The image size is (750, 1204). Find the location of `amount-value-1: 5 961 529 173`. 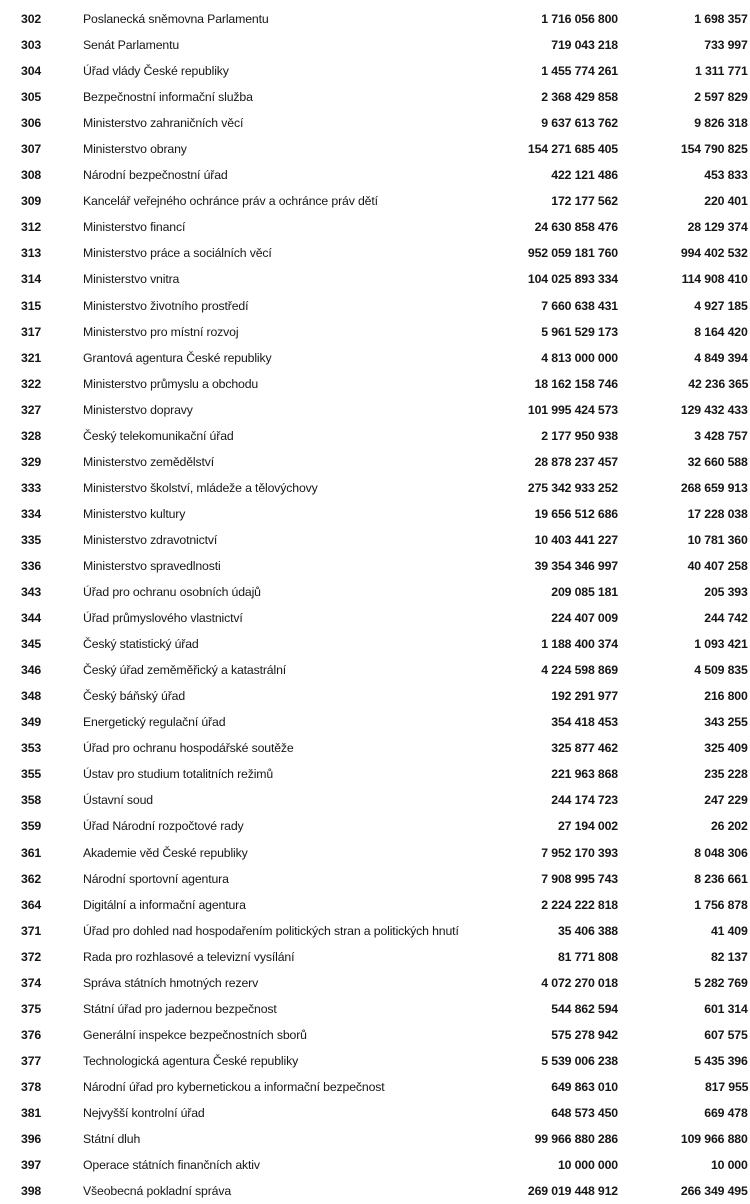

amount-value-1: 5 961 529 173 is located at coordinates (579, 331).